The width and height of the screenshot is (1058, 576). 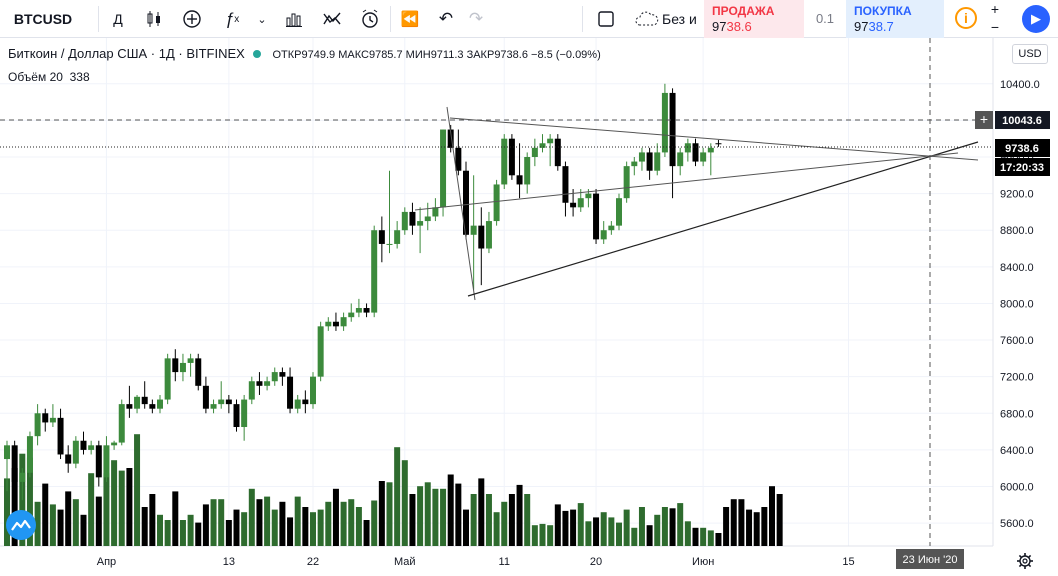 I want to click on currency-button: USD, so click(x=1030, y=54).